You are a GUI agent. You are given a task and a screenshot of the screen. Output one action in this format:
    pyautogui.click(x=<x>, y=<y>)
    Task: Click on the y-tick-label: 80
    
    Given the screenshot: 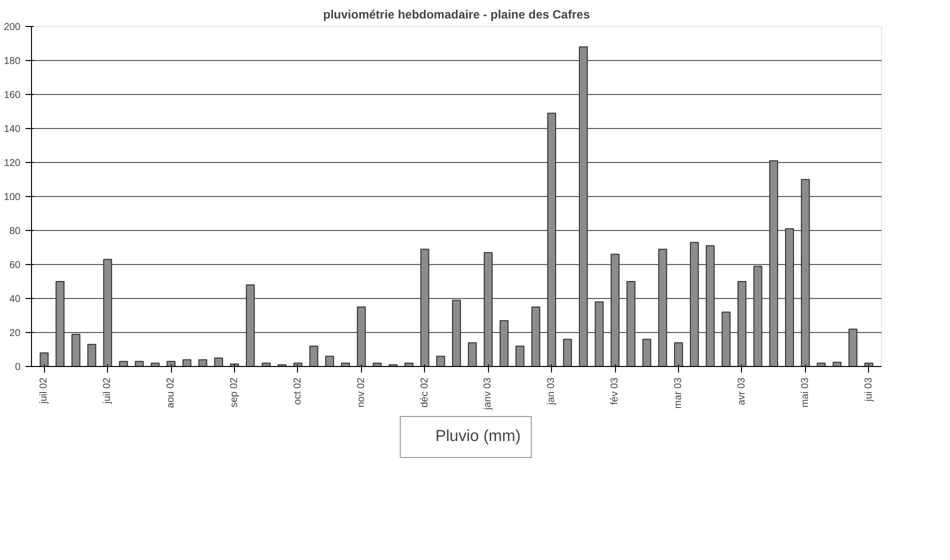 What is the action you would take?
    pyautogui.click(x=15, y=231)
    